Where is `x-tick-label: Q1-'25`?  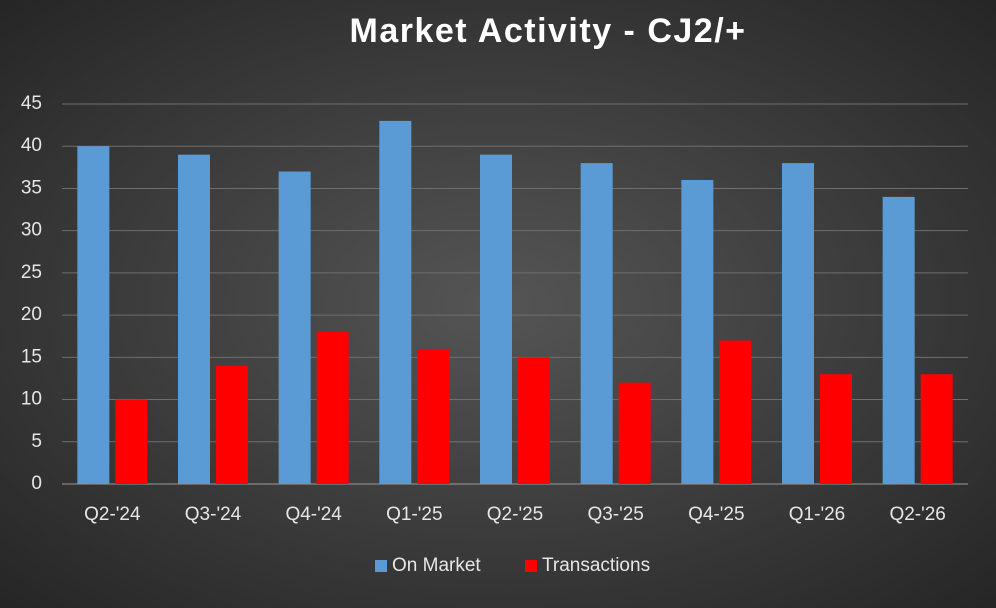
x-tick-label: Q1-'25 is located at coordinates (414, 514).